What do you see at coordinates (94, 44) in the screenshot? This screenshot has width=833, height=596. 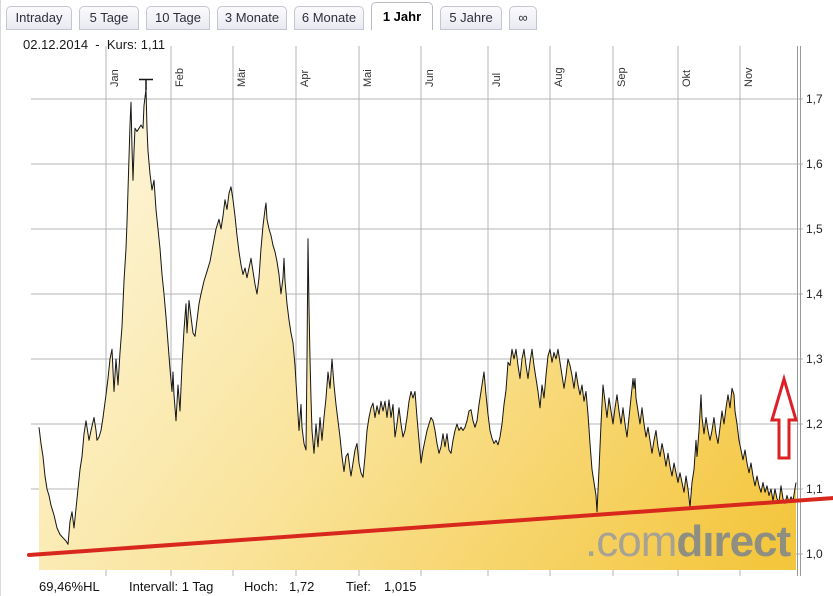 I see `date-kurs-readout: 02.12.2014 - Kurs: 1,11` at bounding box center [94, 44].